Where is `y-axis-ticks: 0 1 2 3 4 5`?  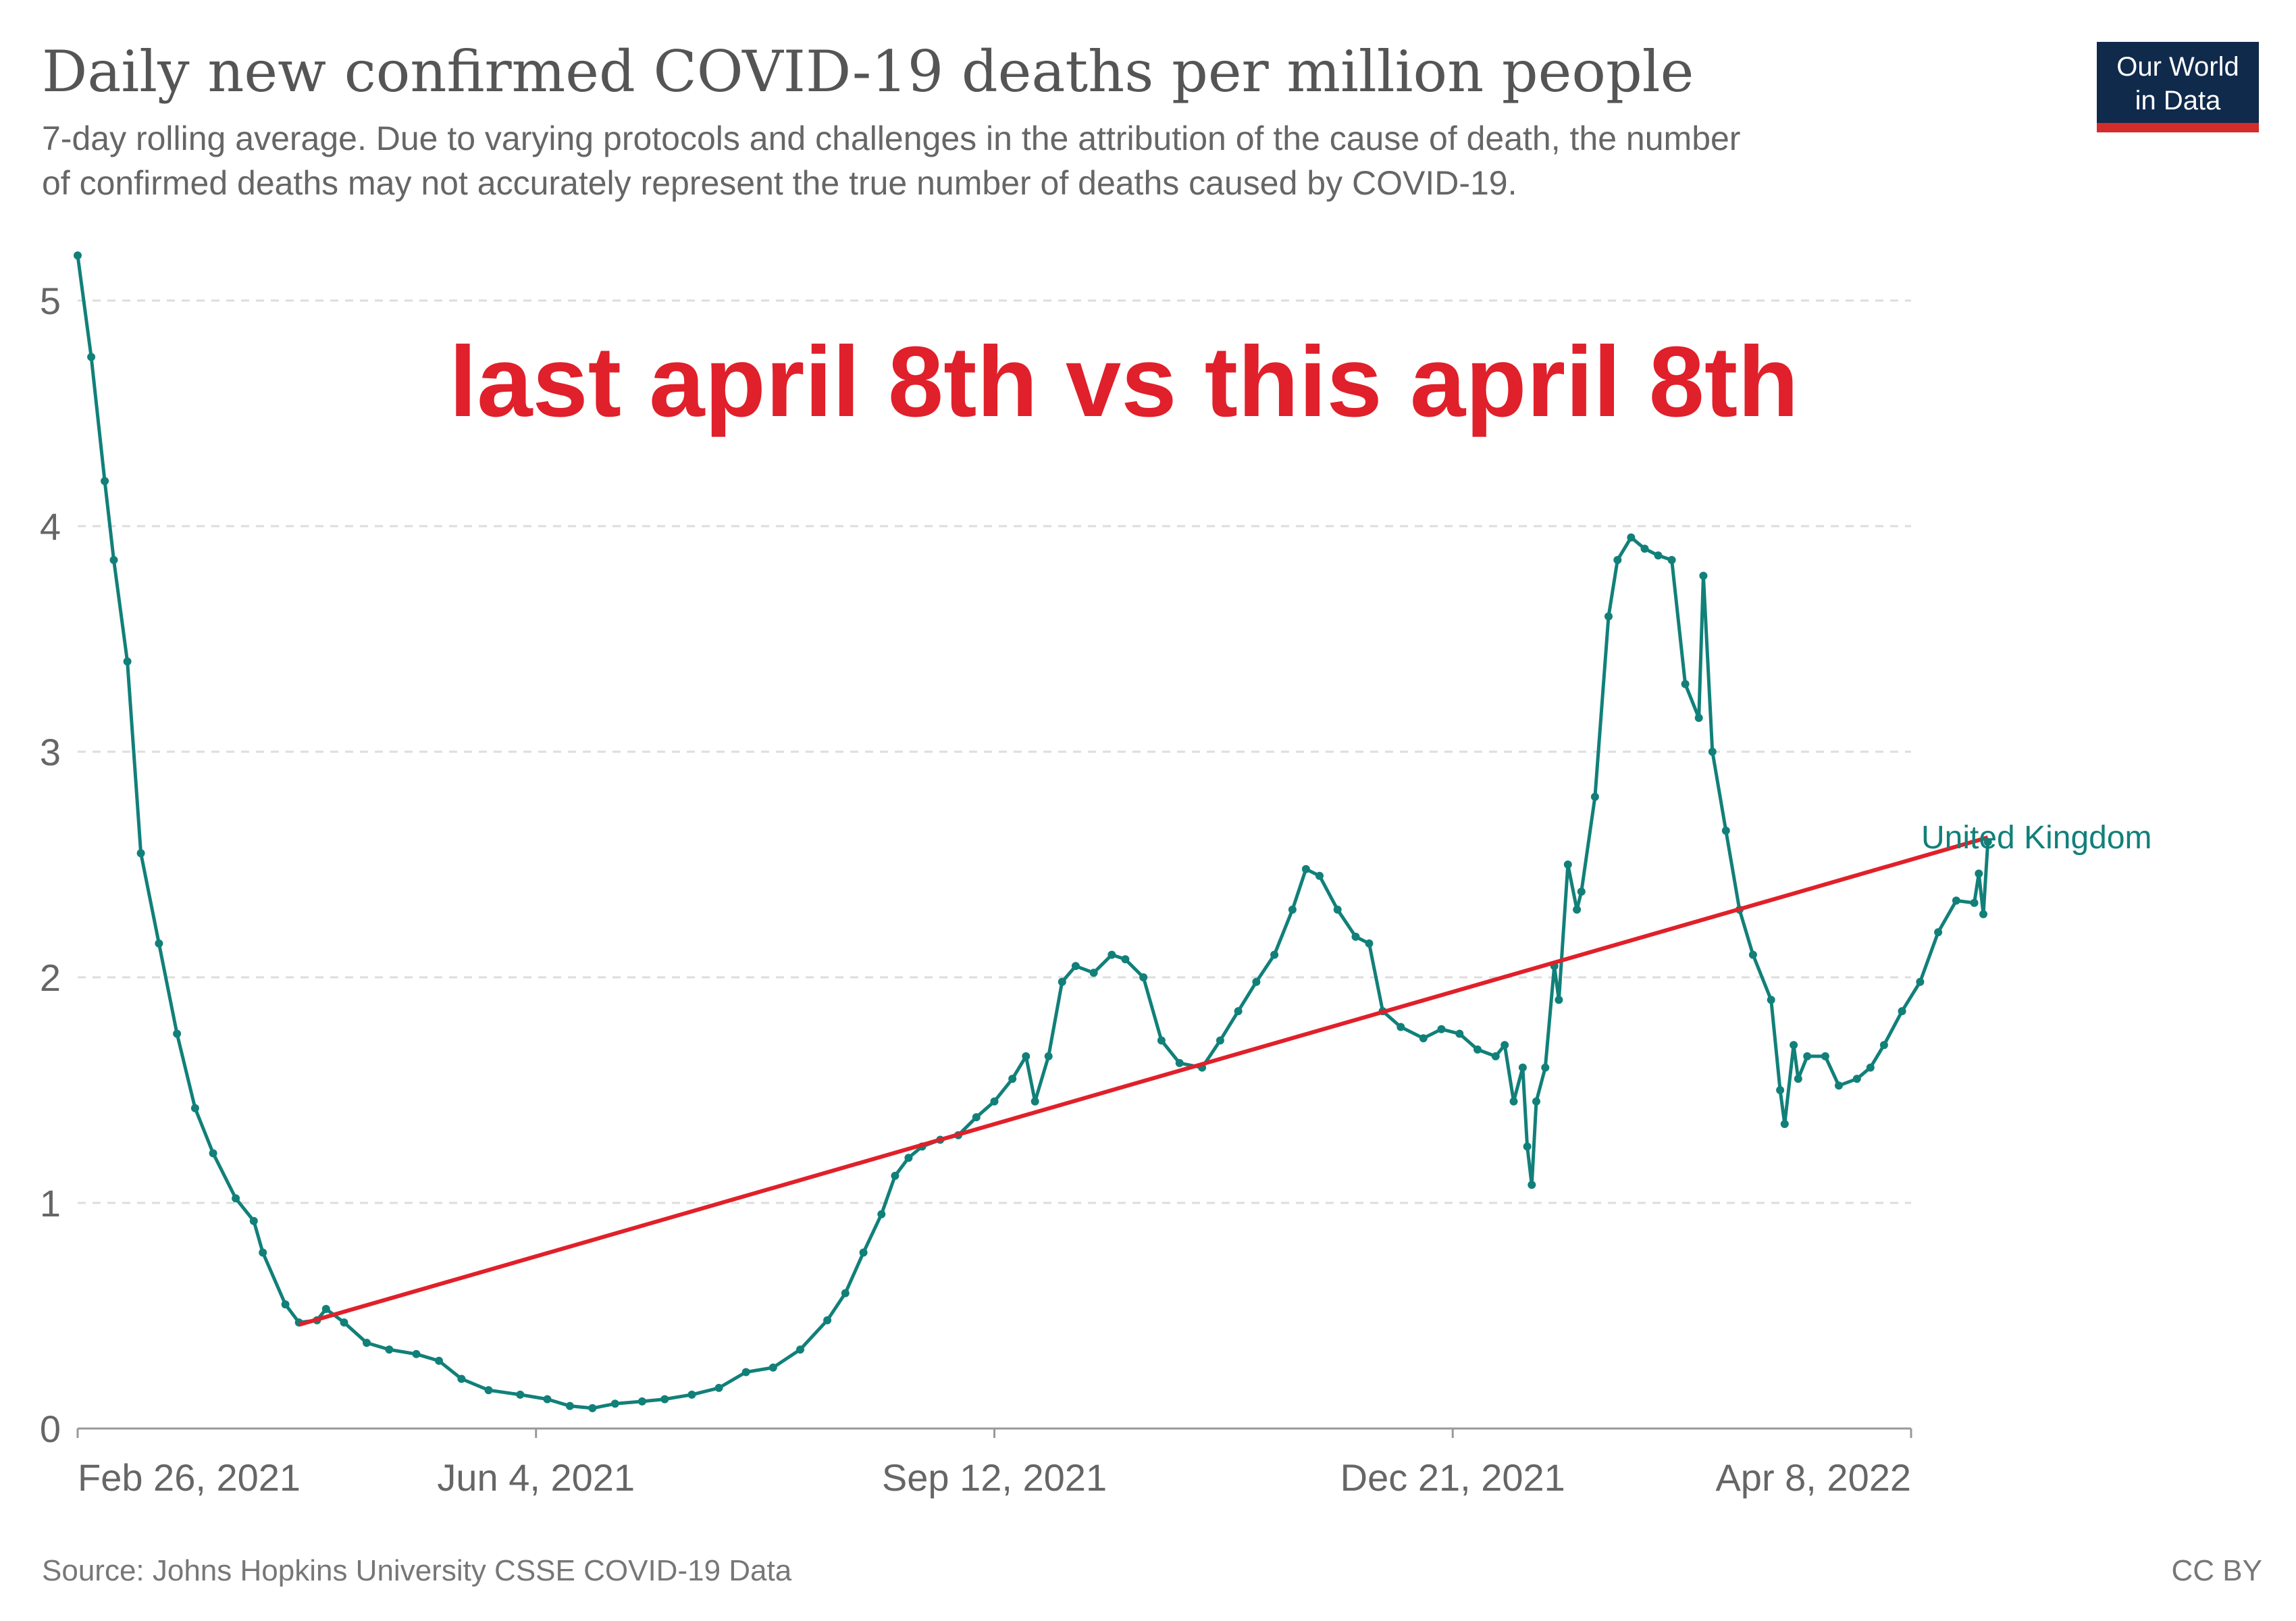
y-axis-ticks: 0 1 2 3 4 5 is located at coordinates (51, 865).